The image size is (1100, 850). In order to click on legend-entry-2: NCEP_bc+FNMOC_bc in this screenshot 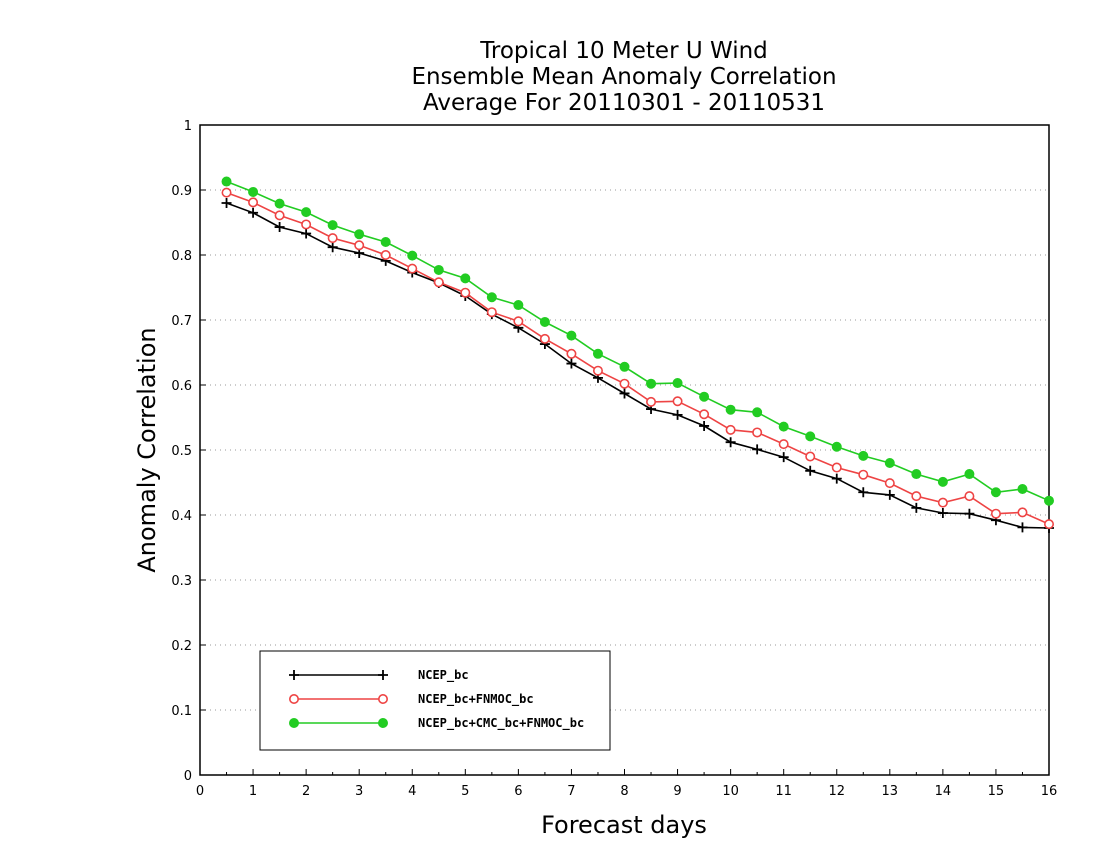, I will do `click(411, 699)`.